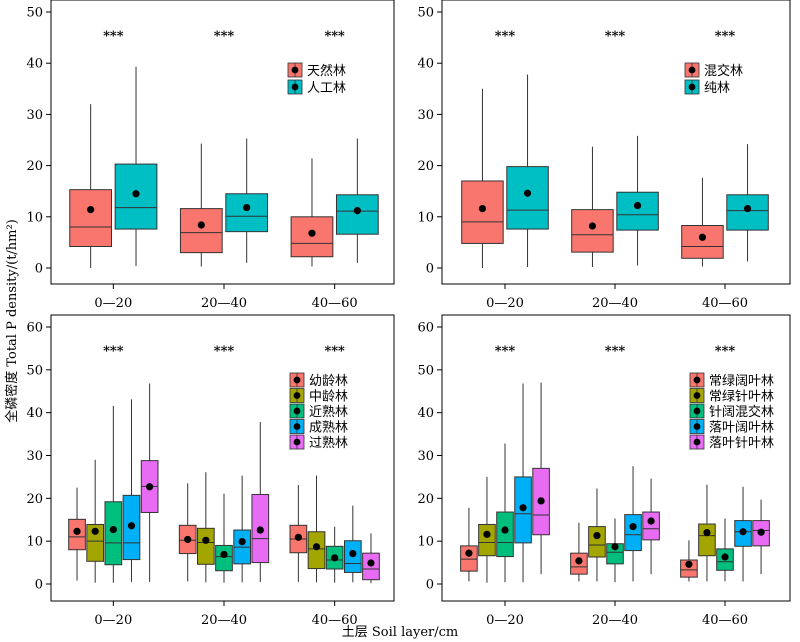 The height and width of the screenshot is (642, 800). What do you see at coordinates (741, 428) in the screenshot?
I see `legend-label: 落叶阔叶林` at bounding box center [741, 428].